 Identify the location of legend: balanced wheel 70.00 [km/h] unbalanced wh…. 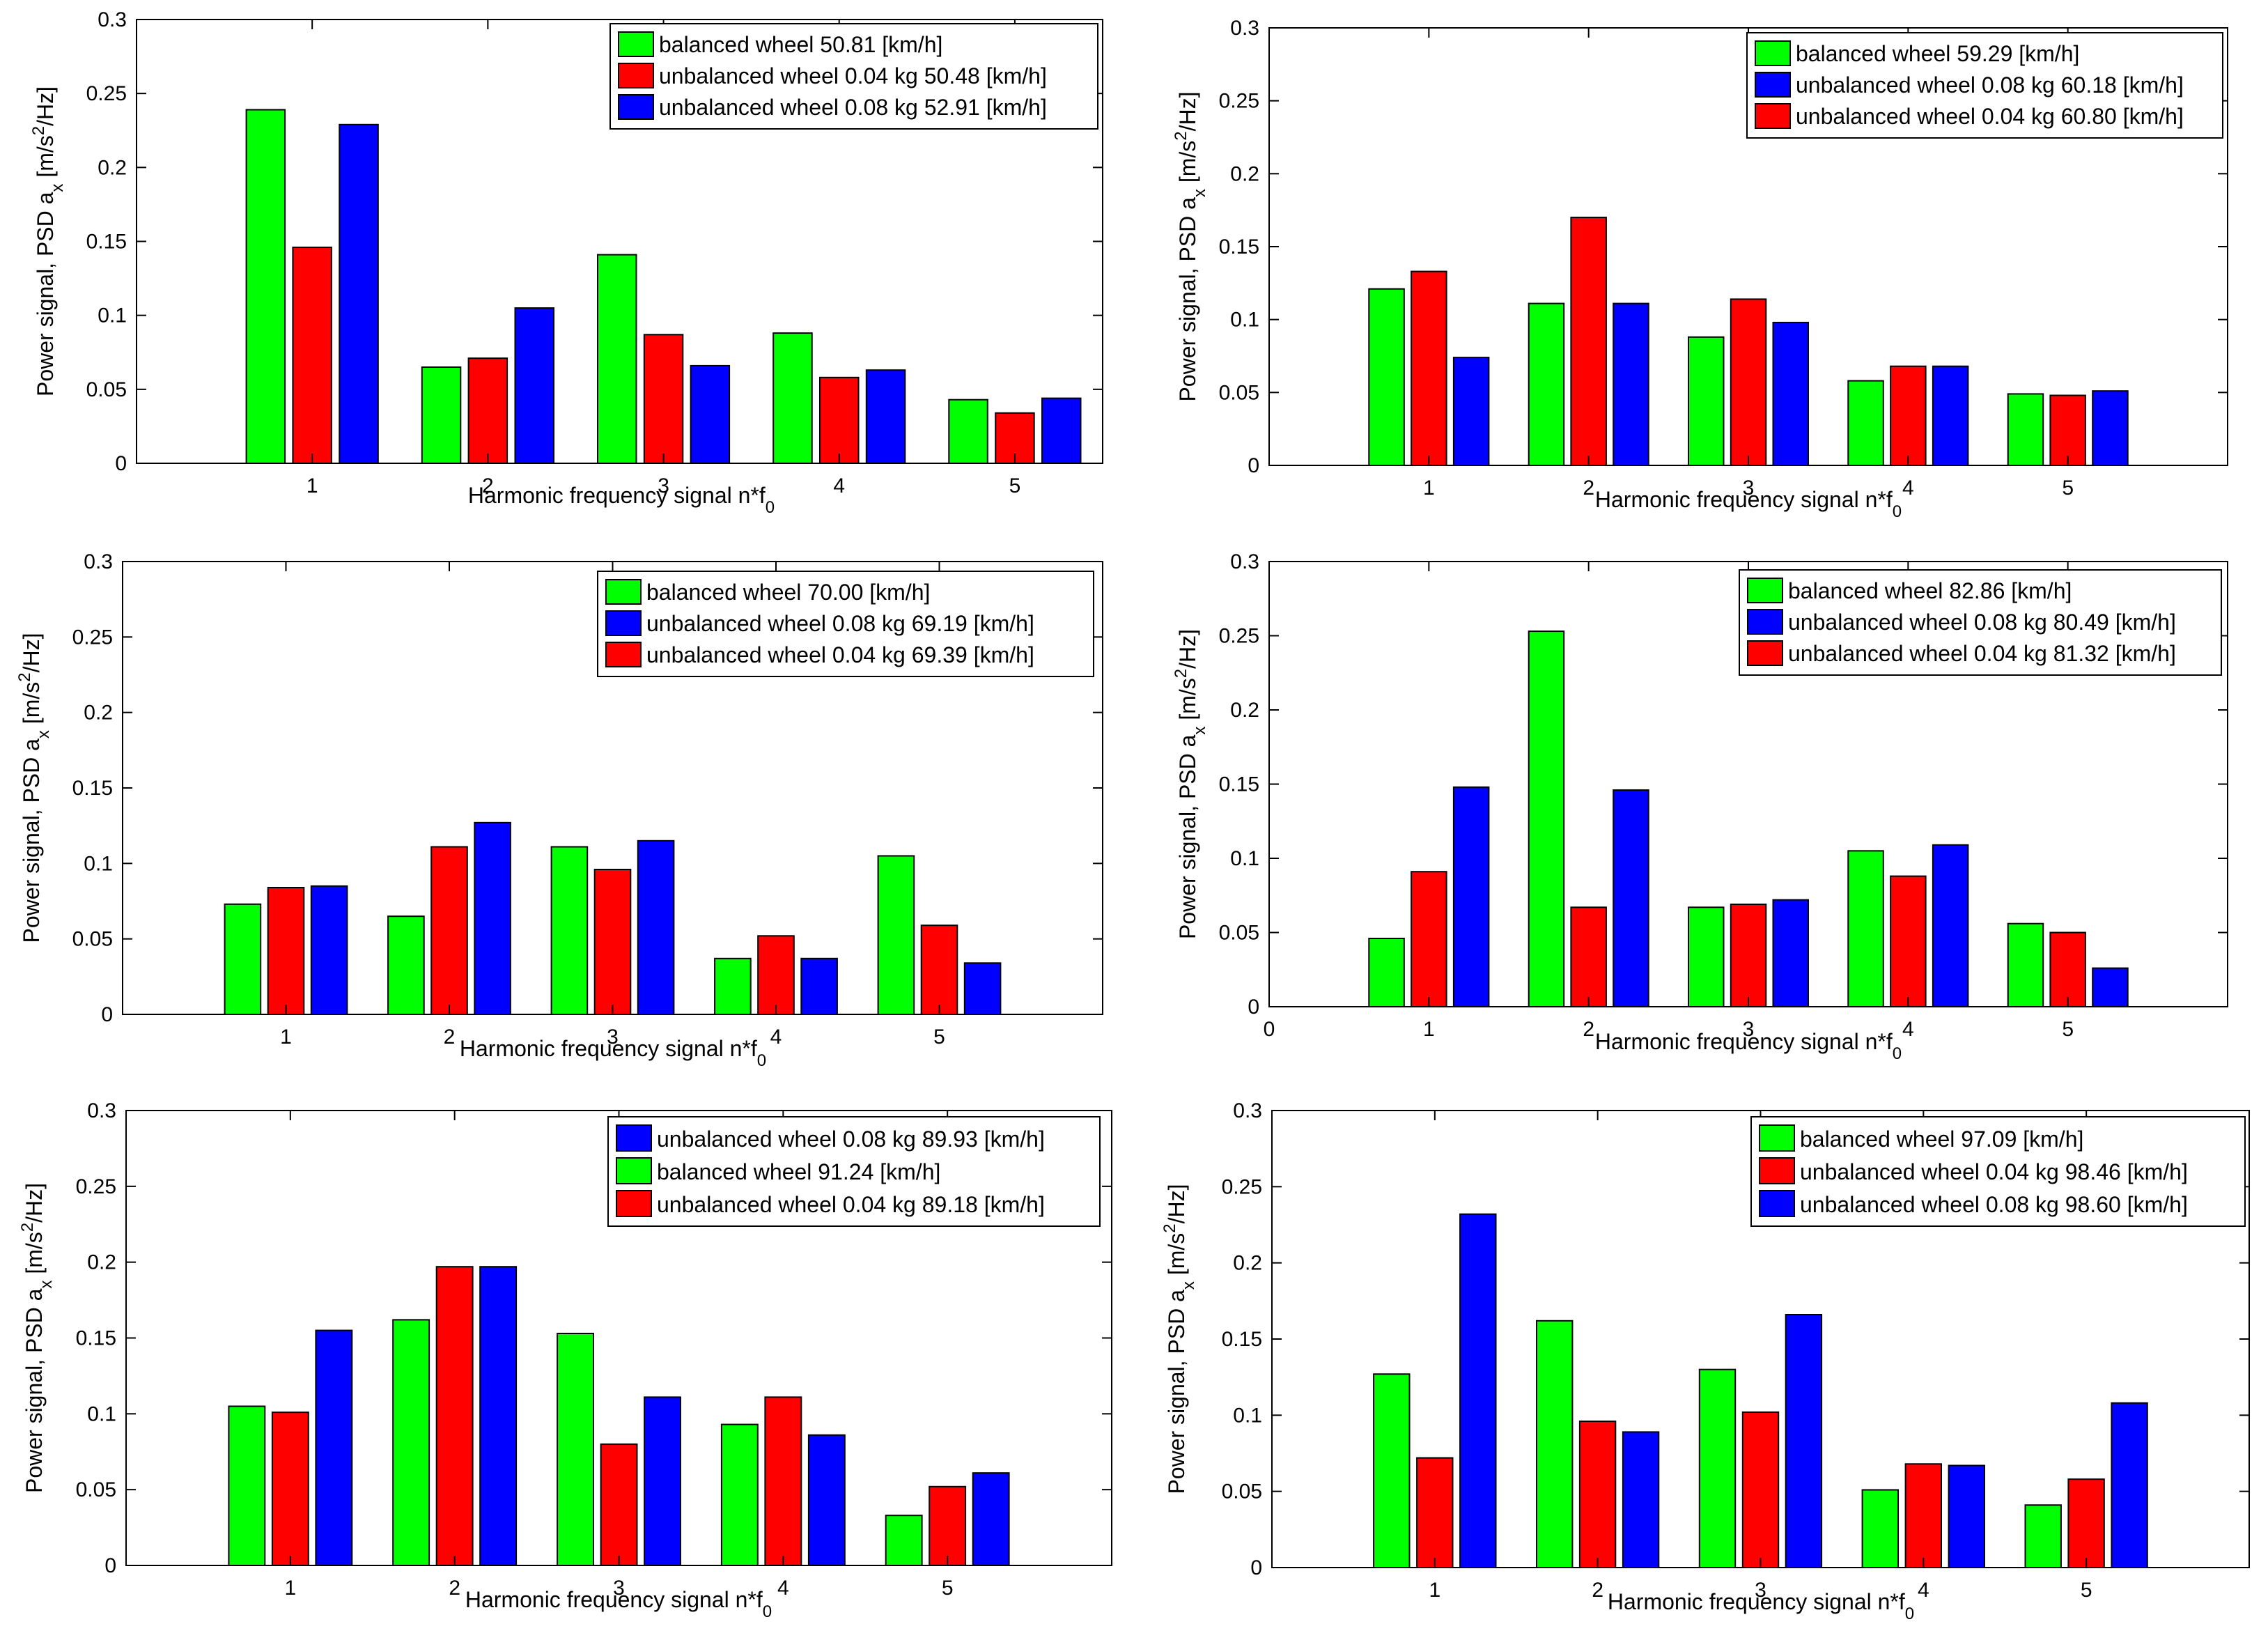
(845, 624).